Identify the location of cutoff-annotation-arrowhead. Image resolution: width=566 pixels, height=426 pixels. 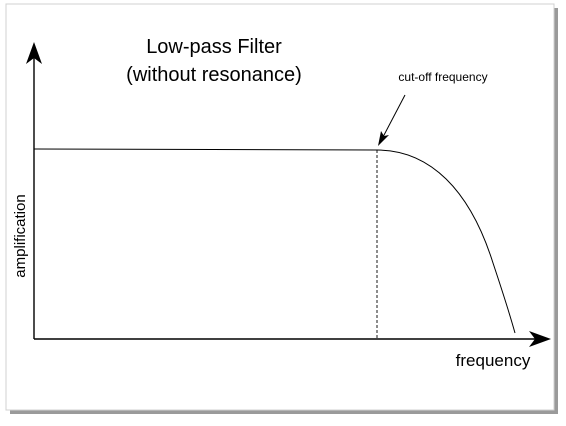
(383, 138).